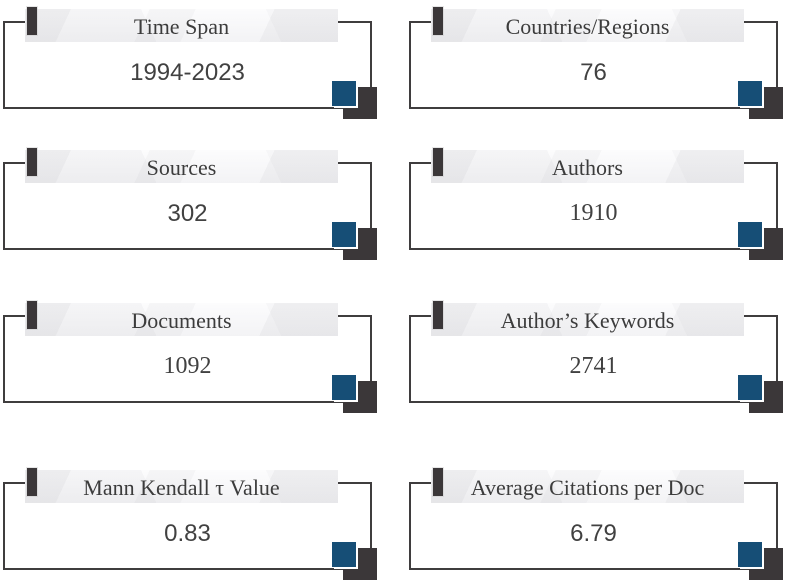  What do you see at coordinates (593, 533) in the screenshot?
I see `card-value: 6.79` at bounding box center [593, 533].